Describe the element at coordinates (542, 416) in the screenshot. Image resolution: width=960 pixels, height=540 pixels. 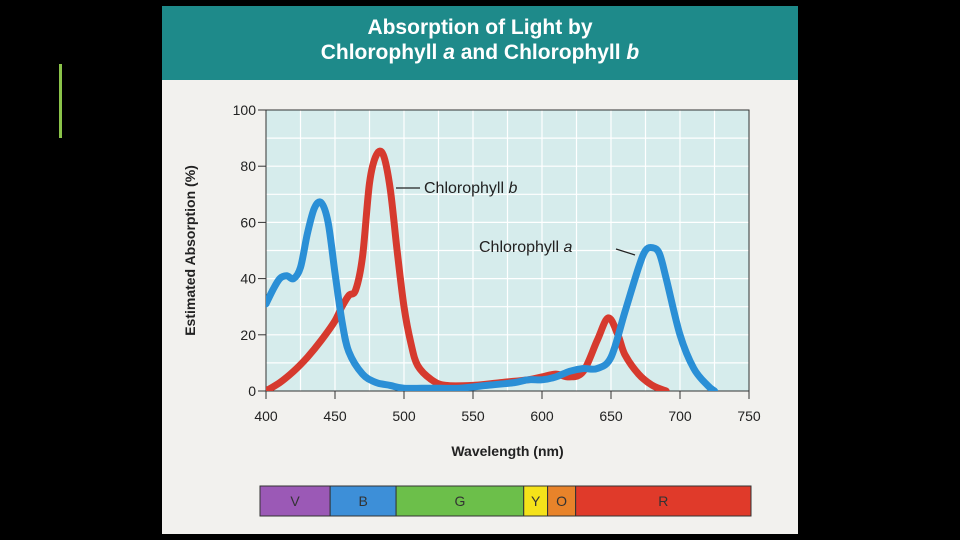
I see `x-tick-label: 600` at that location.